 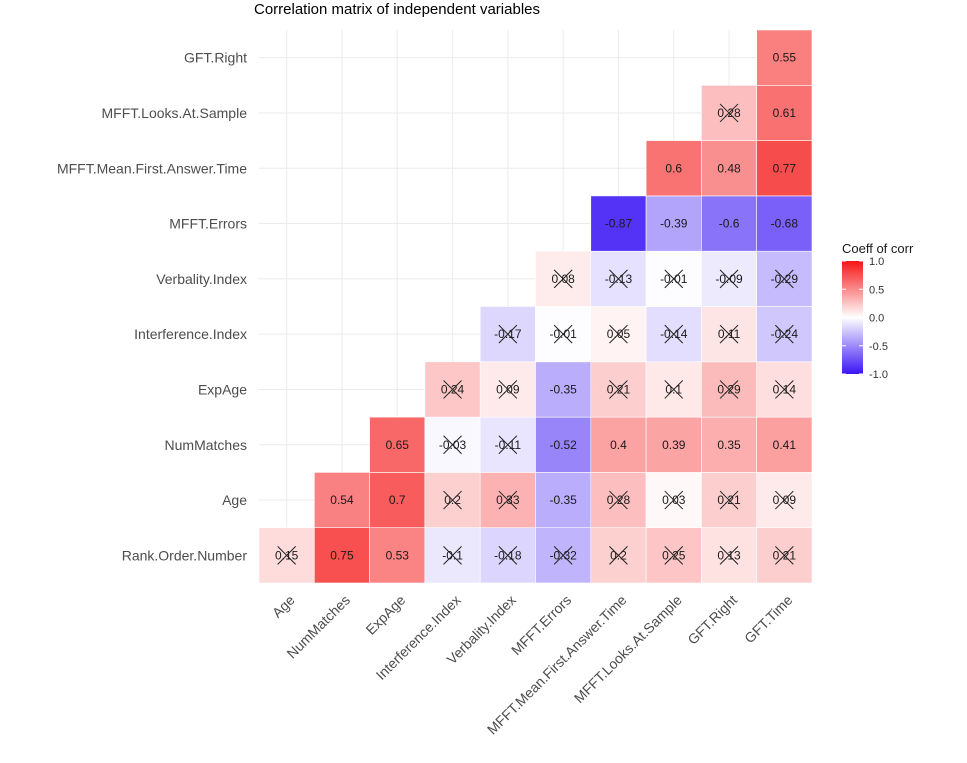 I want to click on heatmap-cell: 0.24, so click(x=452, y=389).